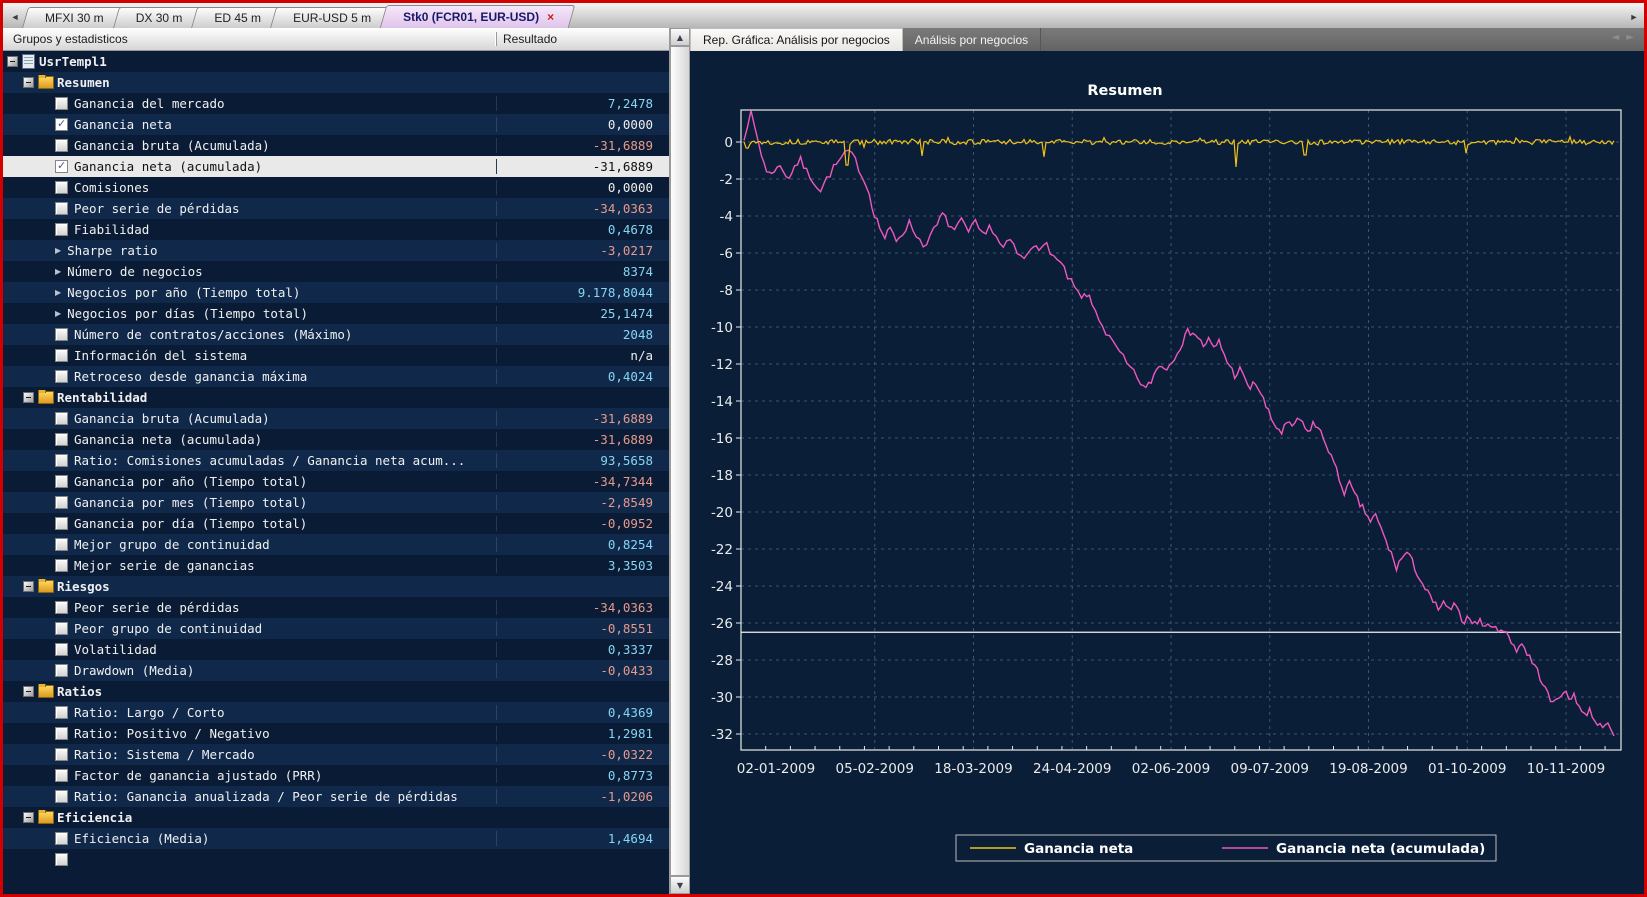  I want to click on tree-row-ganancia-neta: Ganancia neta 0,0000, so click(336, 124).